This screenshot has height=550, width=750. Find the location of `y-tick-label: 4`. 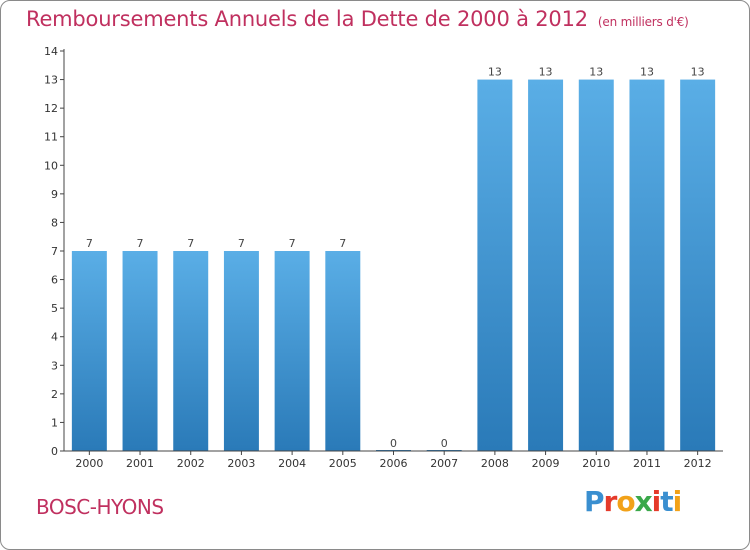

y-tick-label: 4 is located at coordinates (54, 337).